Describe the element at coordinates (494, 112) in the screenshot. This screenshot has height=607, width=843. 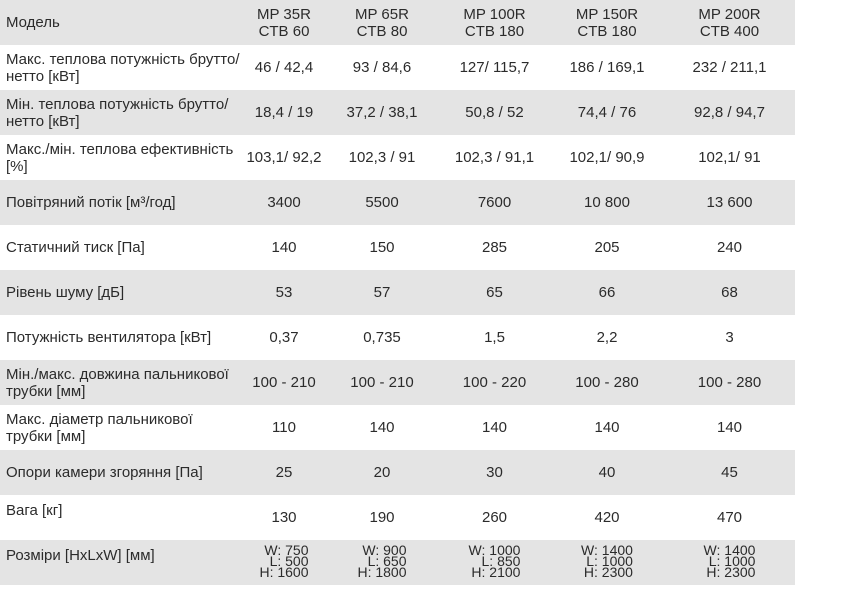
I see `table-cell: 50,8 / 52` at that location.